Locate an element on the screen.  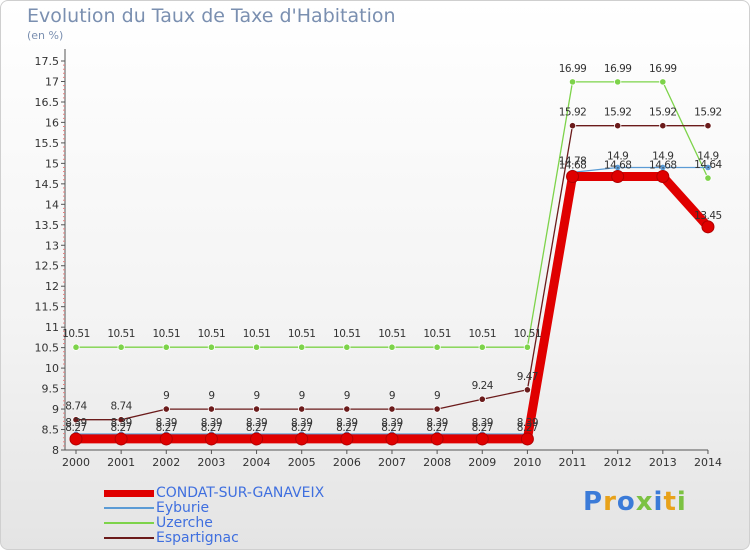
y-tick-label: 9 is located at coordinates (55, 409).